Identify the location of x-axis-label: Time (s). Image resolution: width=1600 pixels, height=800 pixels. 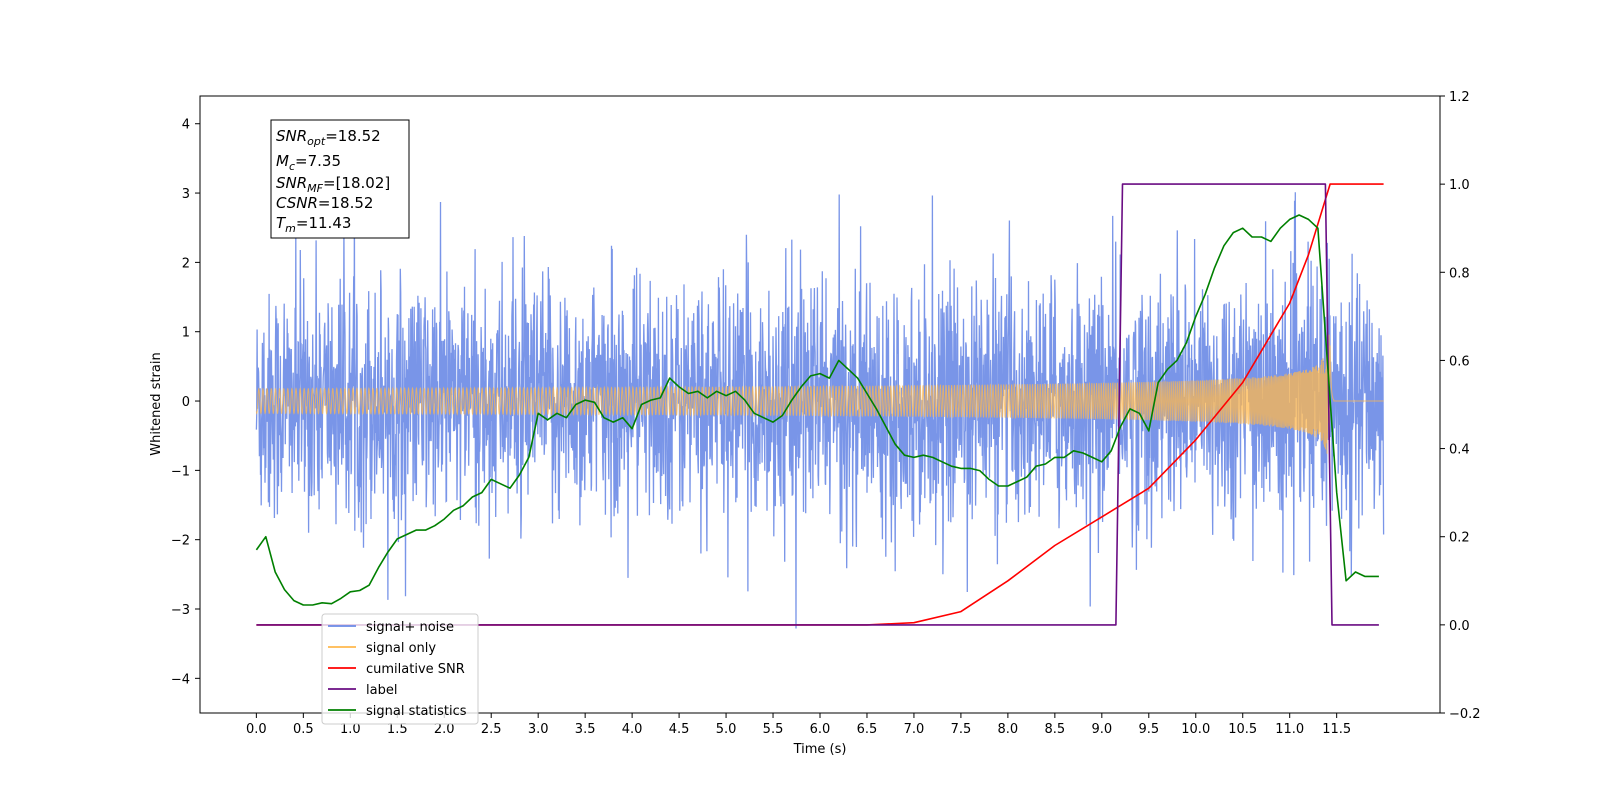
(820, 749).